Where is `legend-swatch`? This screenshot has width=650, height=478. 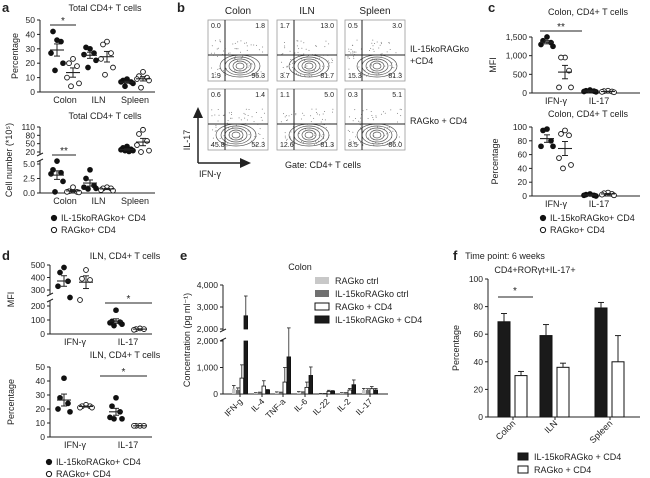
legend-swatch is located at coordinates (523, 469).